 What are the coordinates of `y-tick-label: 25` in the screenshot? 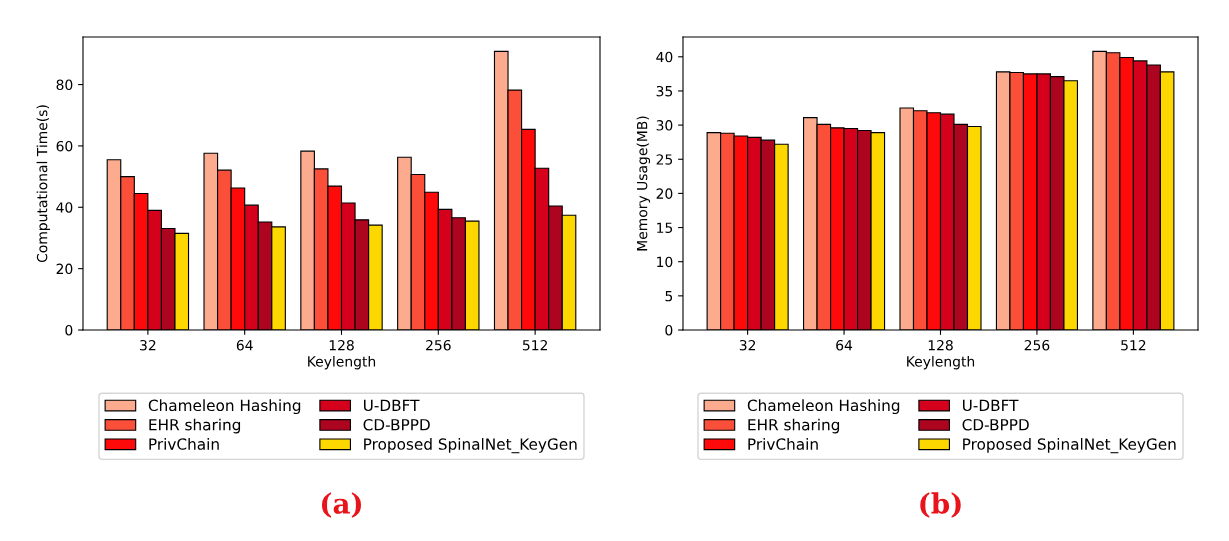 It's located at (664, 159).